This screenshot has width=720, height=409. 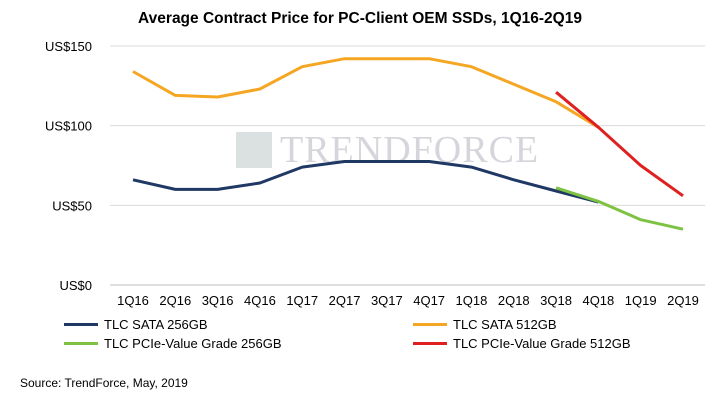 What do you see at coordinates (218, 300) in the screenshot?
I see `x-tick-label: 3Q16` at bounding box center [218, 300].